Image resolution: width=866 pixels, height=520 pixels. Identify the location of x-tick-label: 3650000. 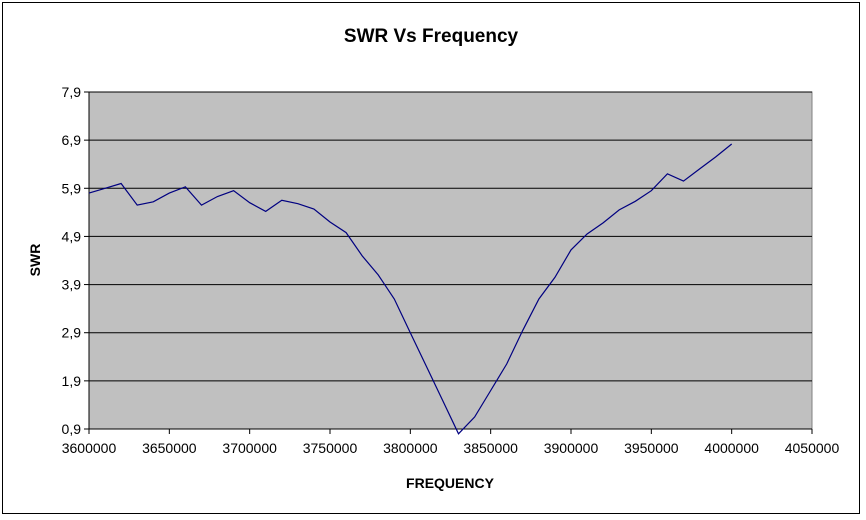
(169, 448).